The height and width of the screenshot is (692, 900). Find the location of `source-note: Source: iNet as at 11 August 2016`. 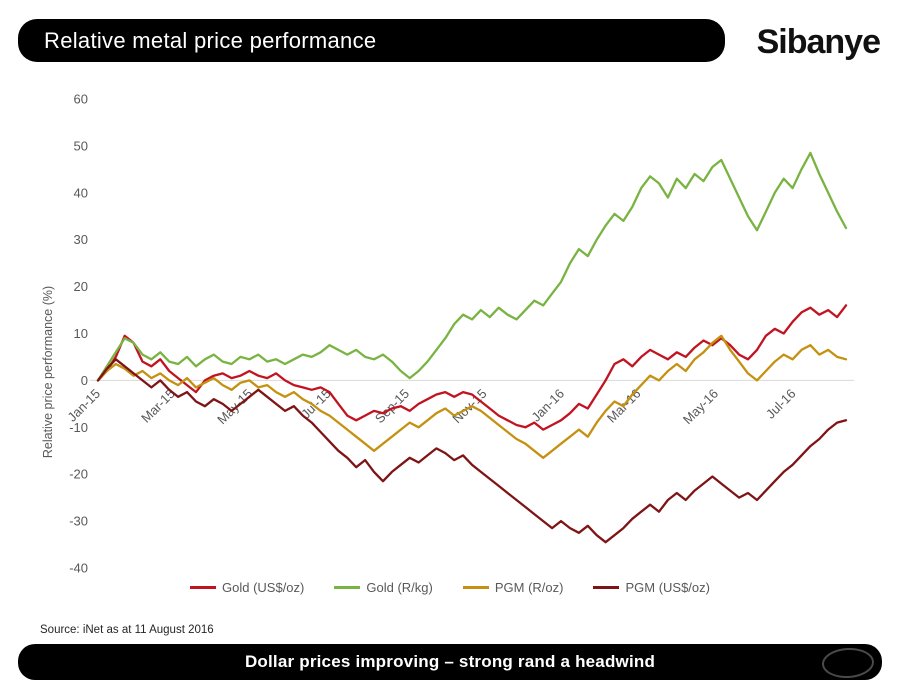

source-note: Source: iNet as at 11 August 2016 is located at coordinates (127, 630).